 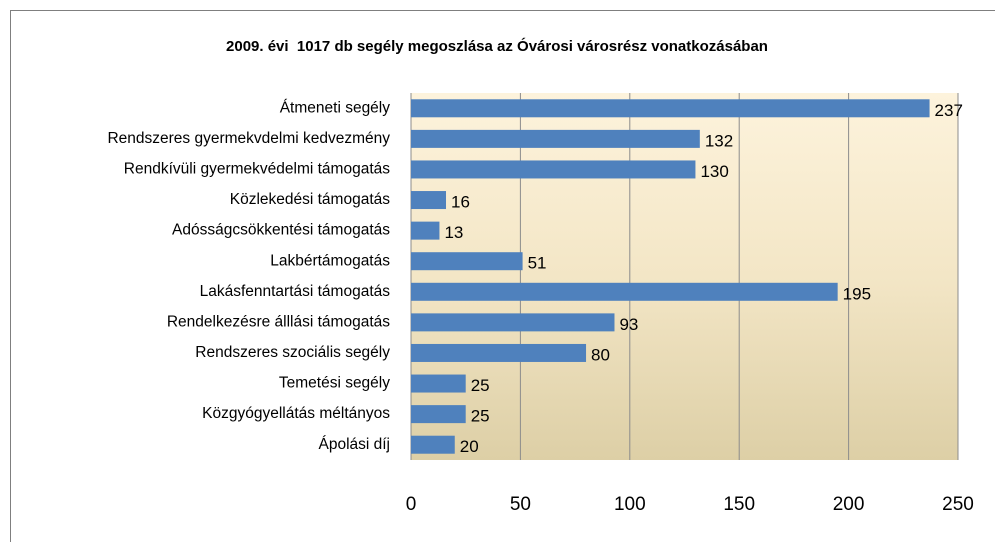 What do you see at coordinates (719, 140) in the screenshot?
I see `data-label: 132` at bounding box center [719, 140].